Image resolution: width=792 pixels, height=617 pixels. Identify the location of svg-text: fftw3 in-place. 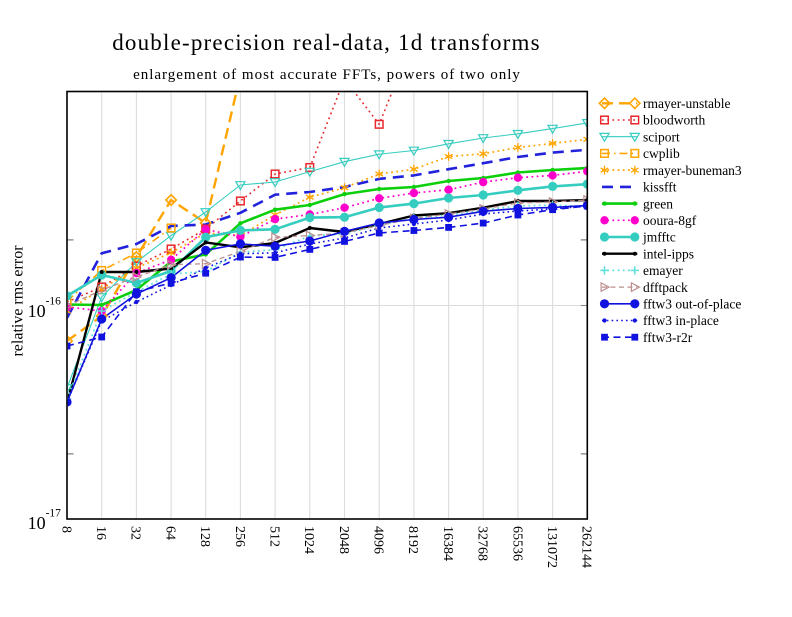
(681, 320).